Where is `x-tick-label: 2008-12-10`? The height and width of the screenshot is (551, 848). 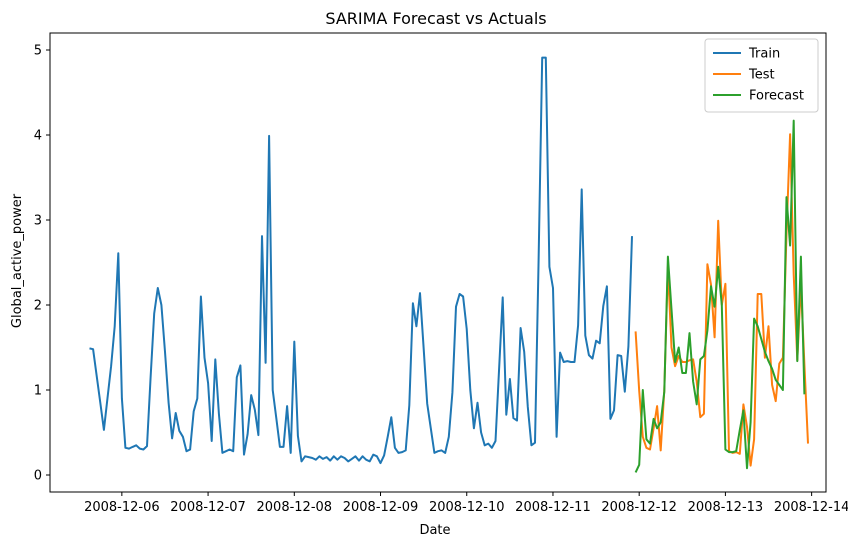
x-tick-label: 2008-12-10 is located at coordinates (467, 507).